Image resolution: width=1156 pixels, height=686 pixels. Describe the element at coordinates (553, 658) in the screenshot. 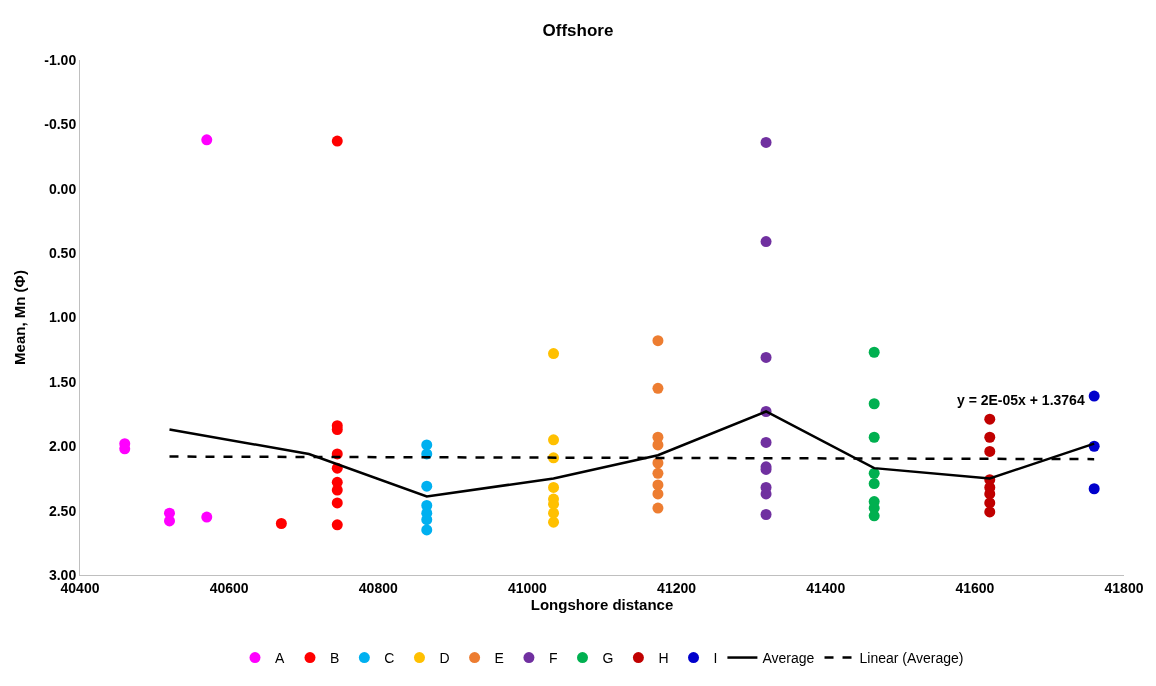

I see `legend-label: F` at that location.